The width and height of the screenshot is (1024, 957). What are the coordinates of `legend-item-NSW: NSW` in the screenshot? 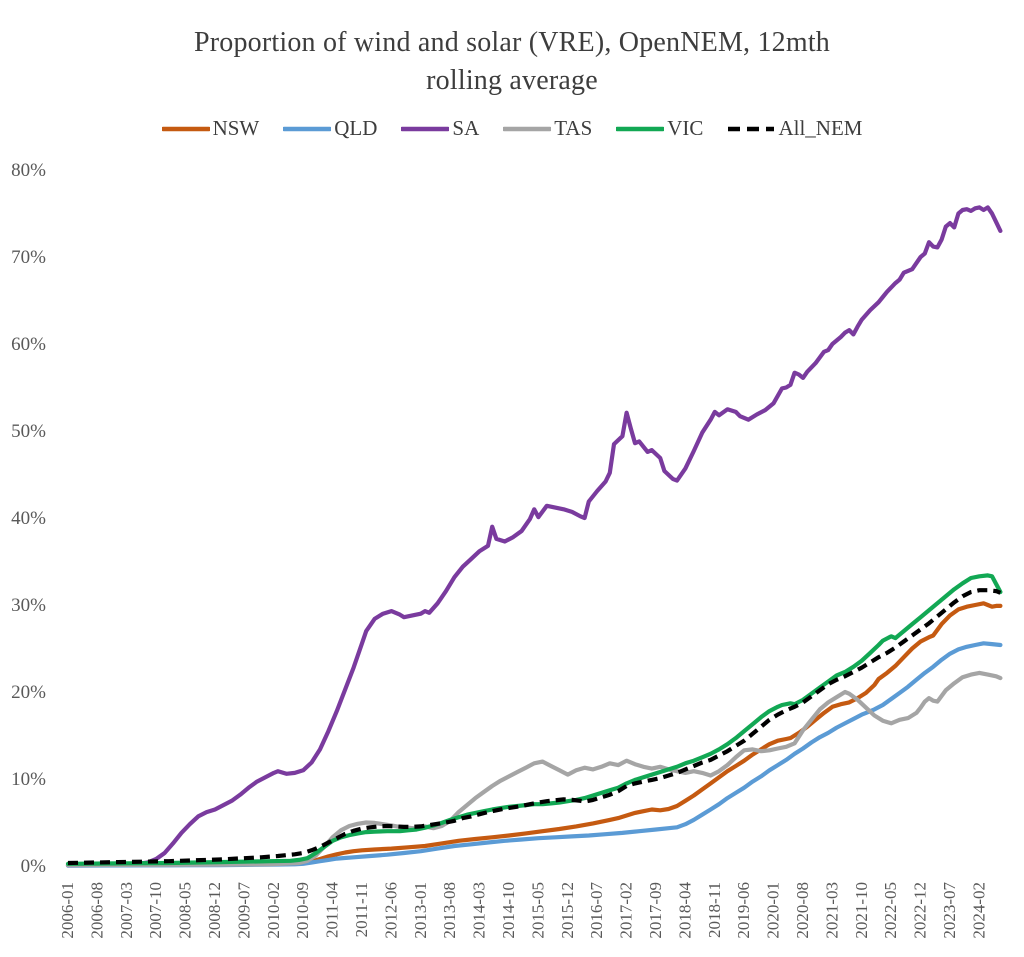 It's located at (210, 128).